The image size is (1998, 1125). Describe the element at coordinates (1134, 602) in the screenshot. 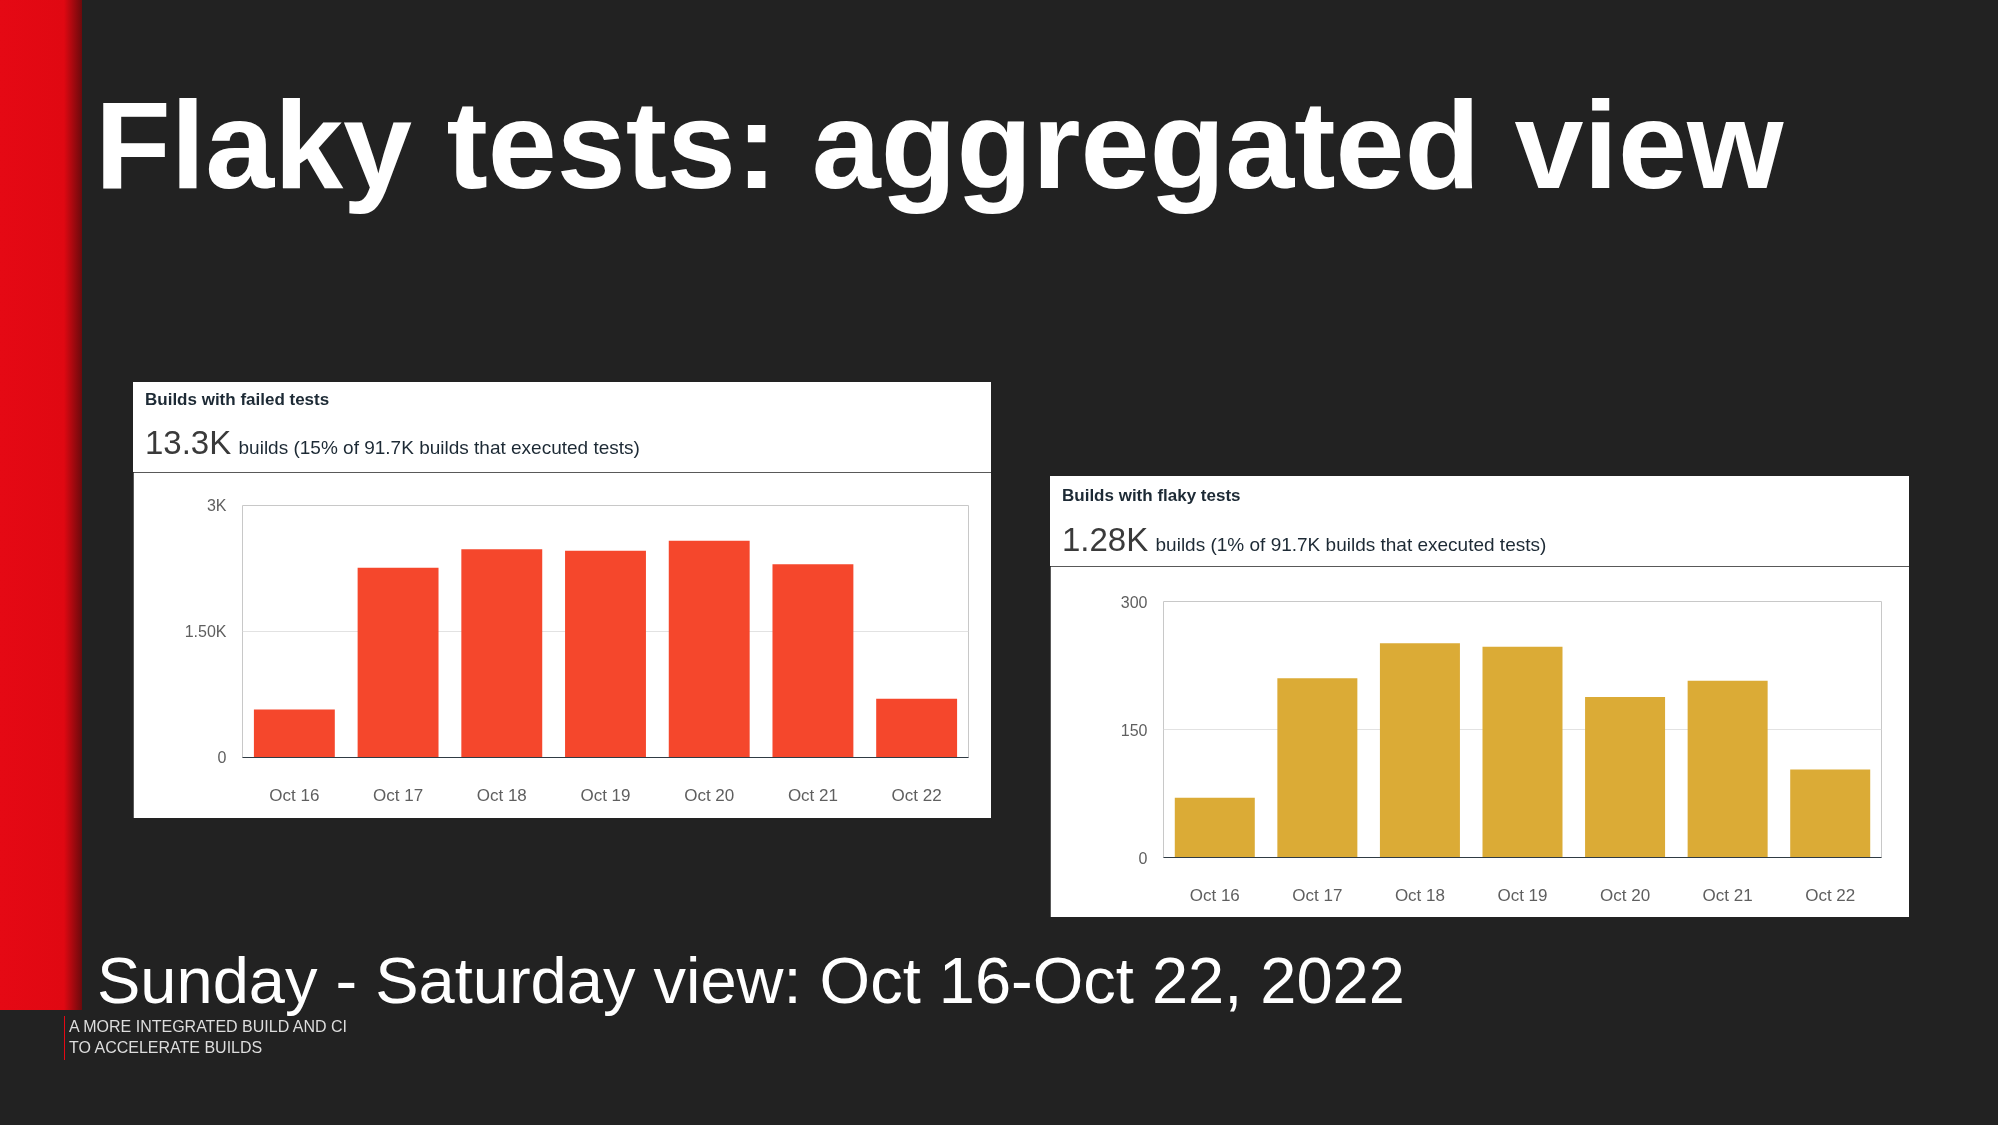

I see `y-tick-label: 300` at that location.